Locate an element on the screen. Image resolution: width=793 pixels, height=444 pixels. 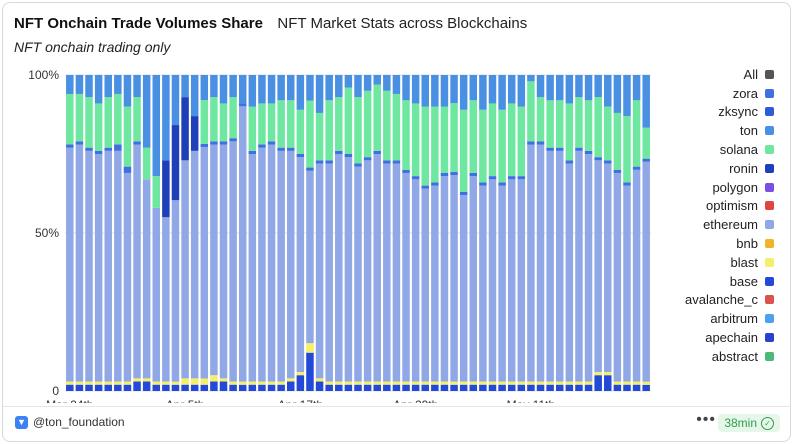
legend-item-optimism: optimism is located at coordinates (729, 206).